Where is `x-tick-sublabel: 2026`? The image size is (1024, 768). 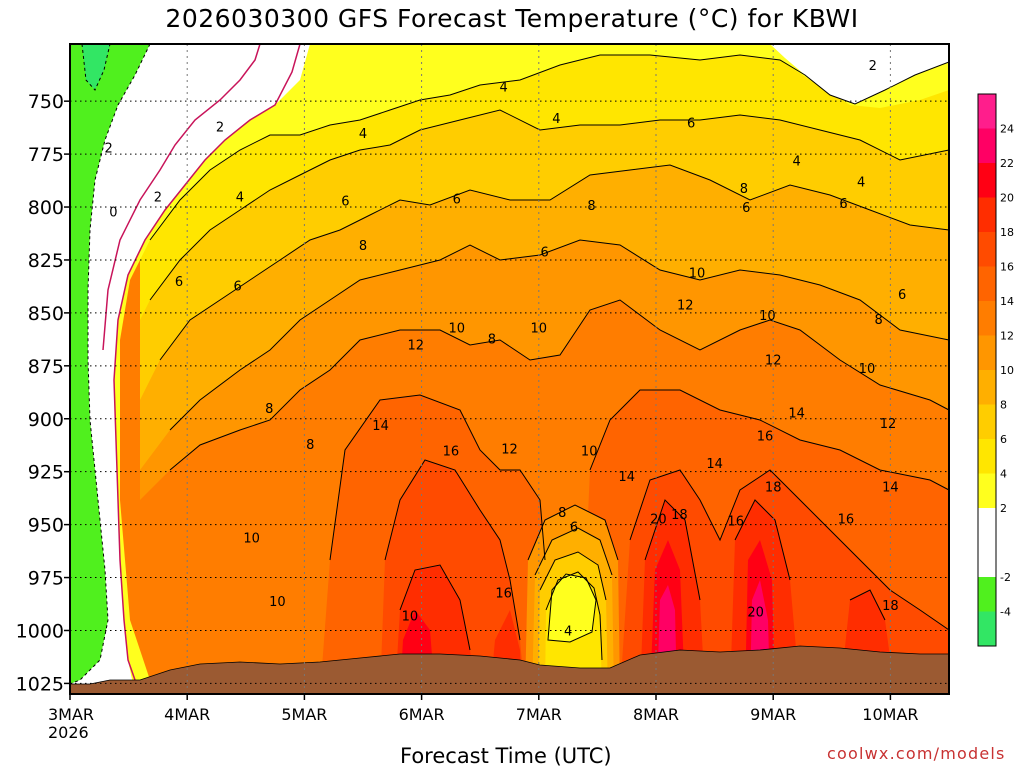
x-tick-sublabel: 2026 is located at coordinates (68, 732).